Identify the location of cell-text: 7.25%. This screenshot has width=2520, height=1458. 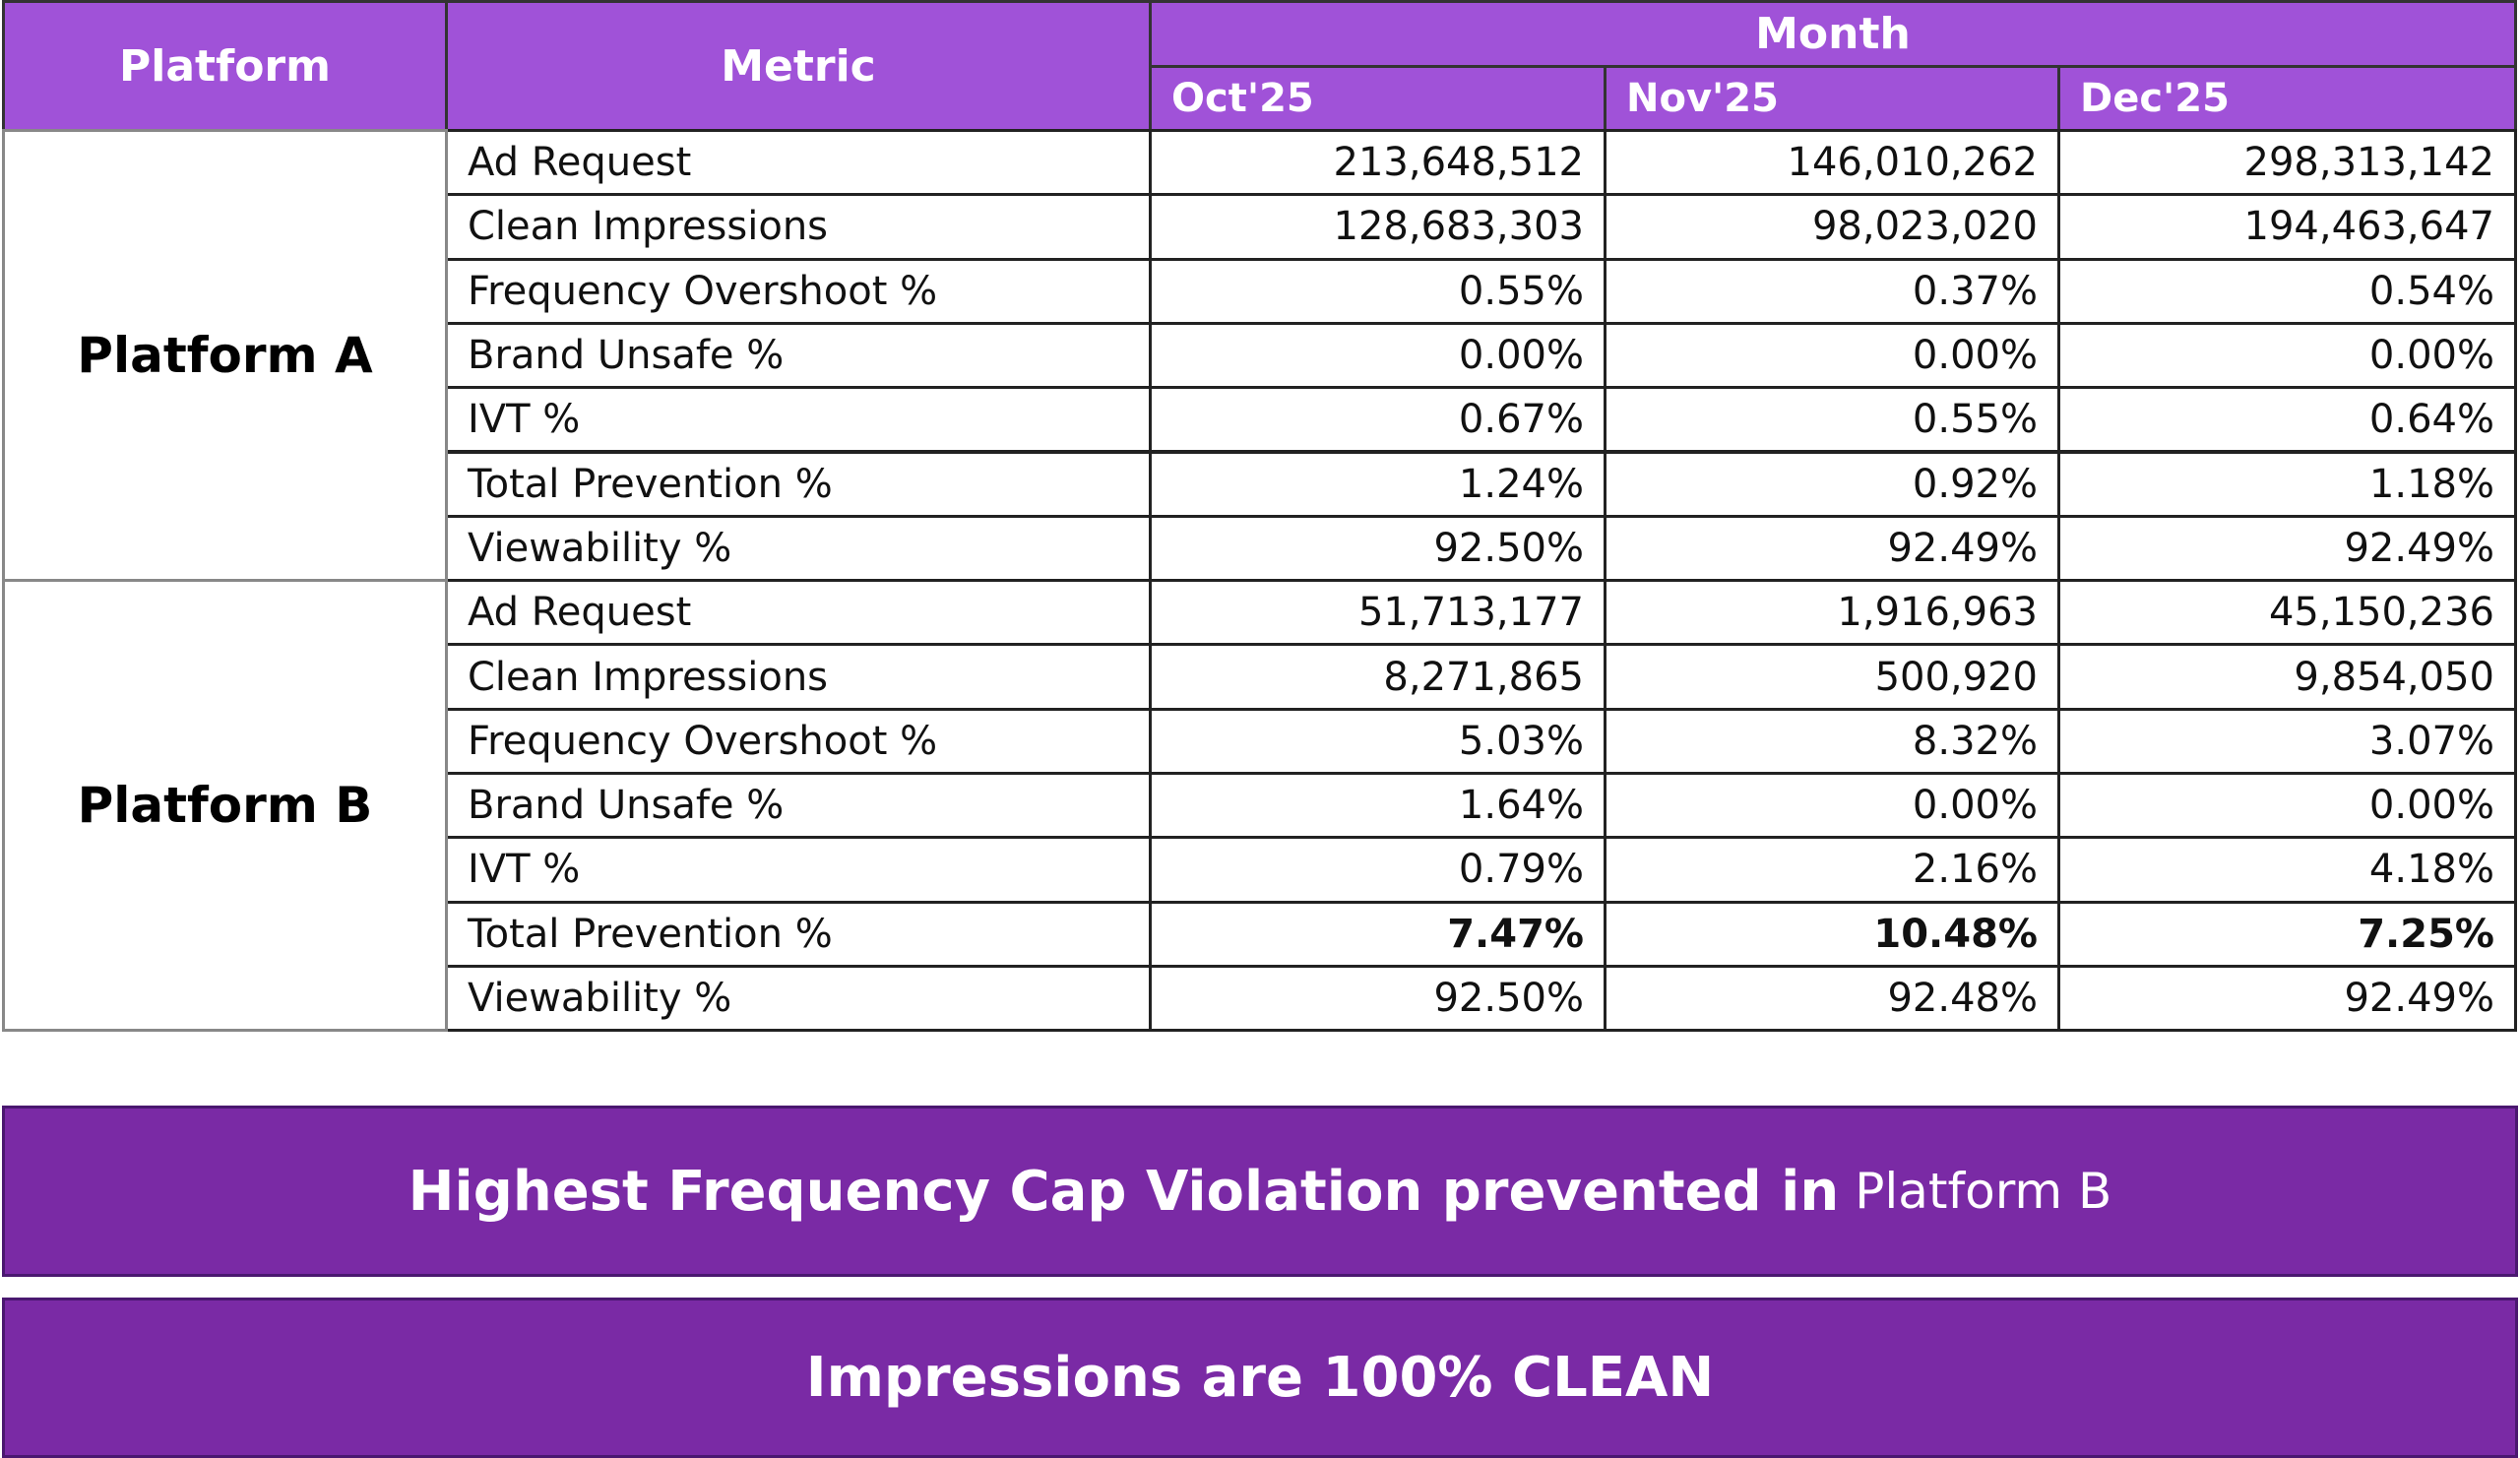
(2426, 934).